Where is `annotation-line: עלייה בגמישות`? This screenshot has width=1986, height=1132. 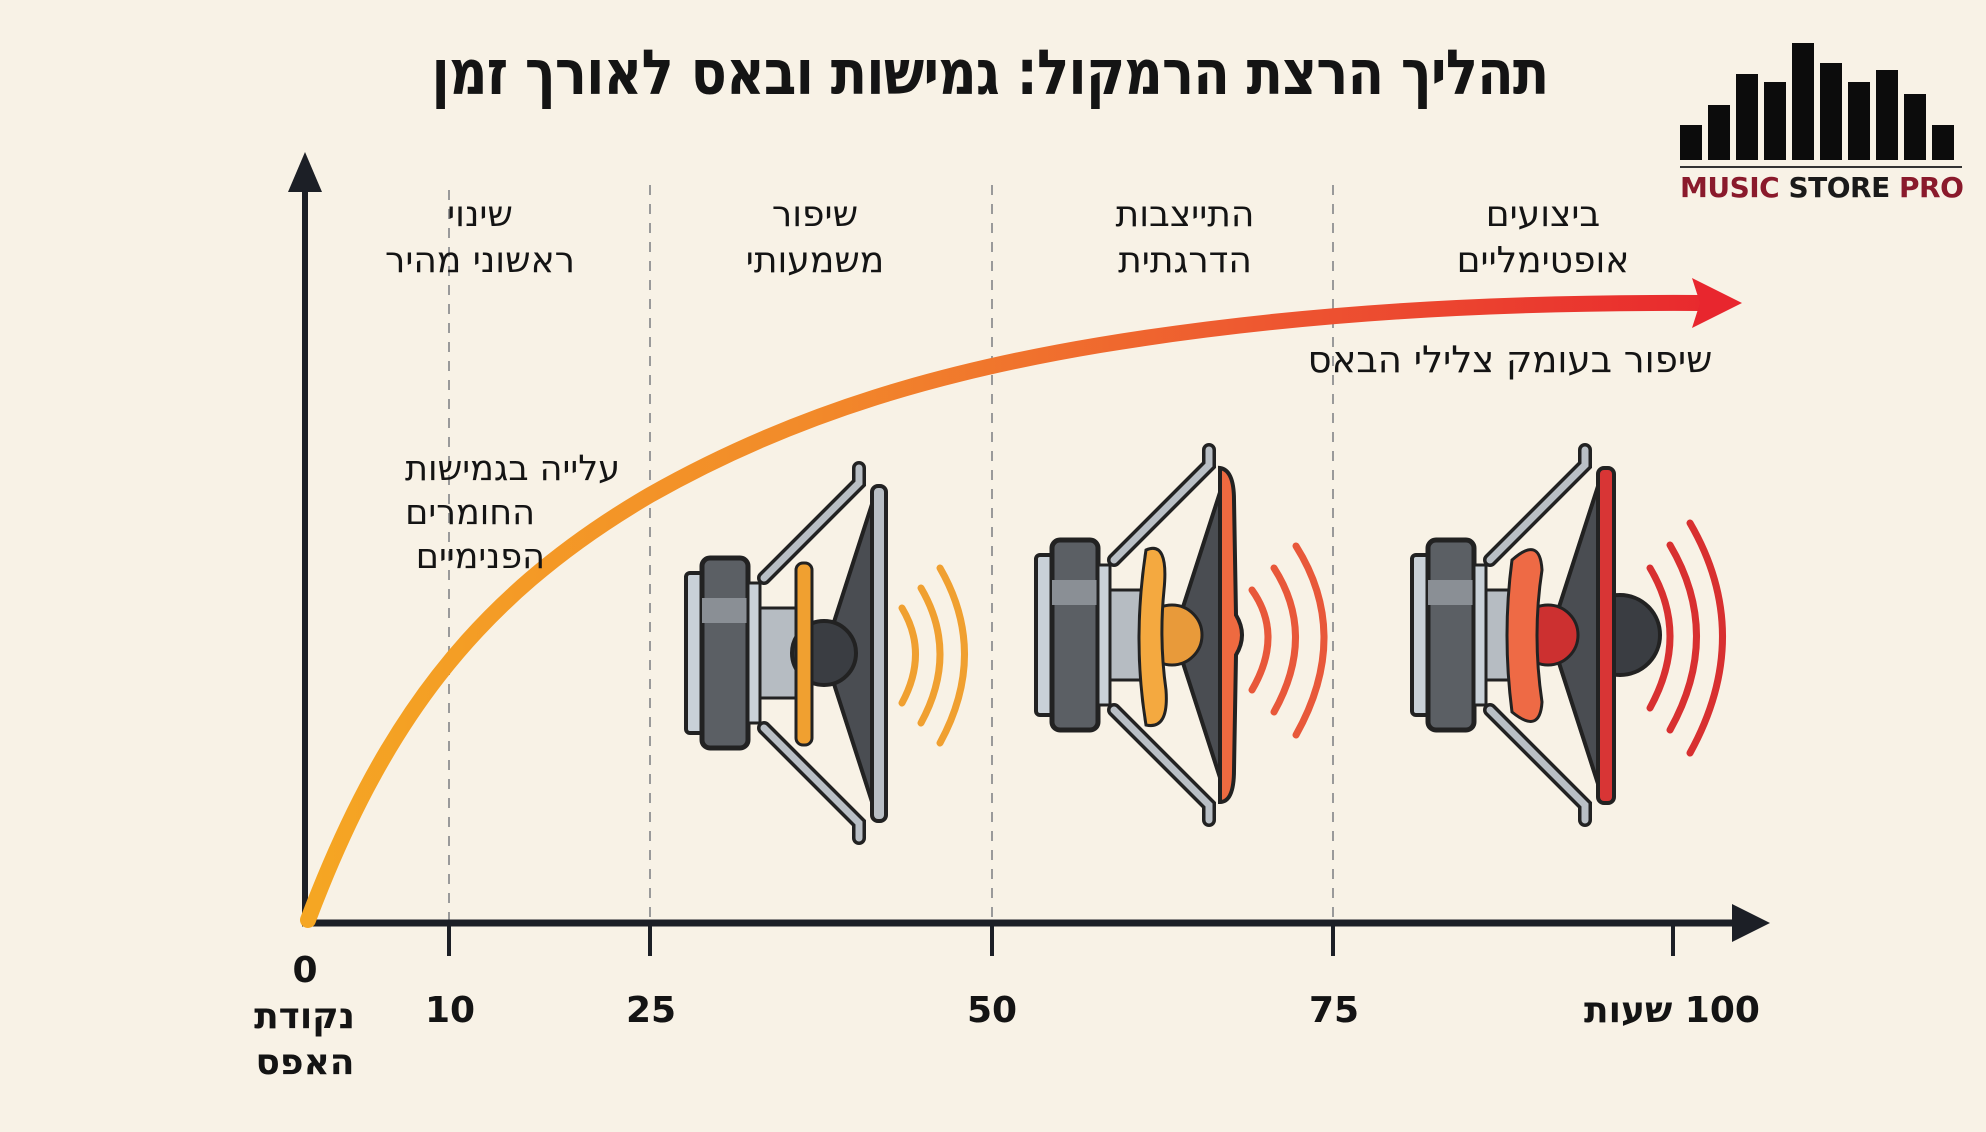 annotation-line: עלייה בגמישות is located at coordinates (512, 469).